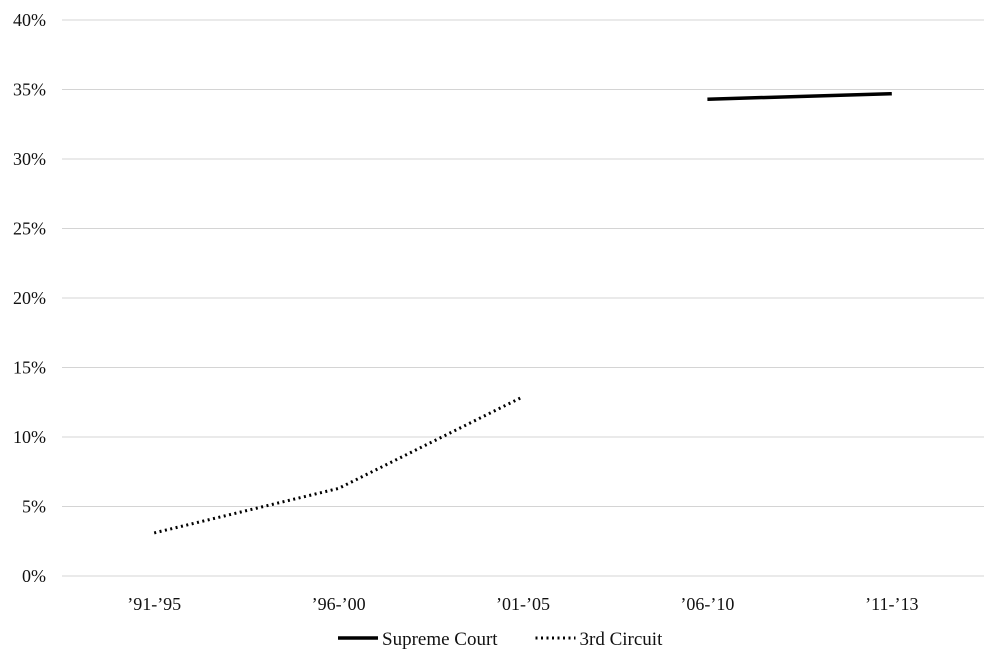 This screenshot has height=663, width=999. I want to click on y-tick-label: 40%, so click(29, 20).